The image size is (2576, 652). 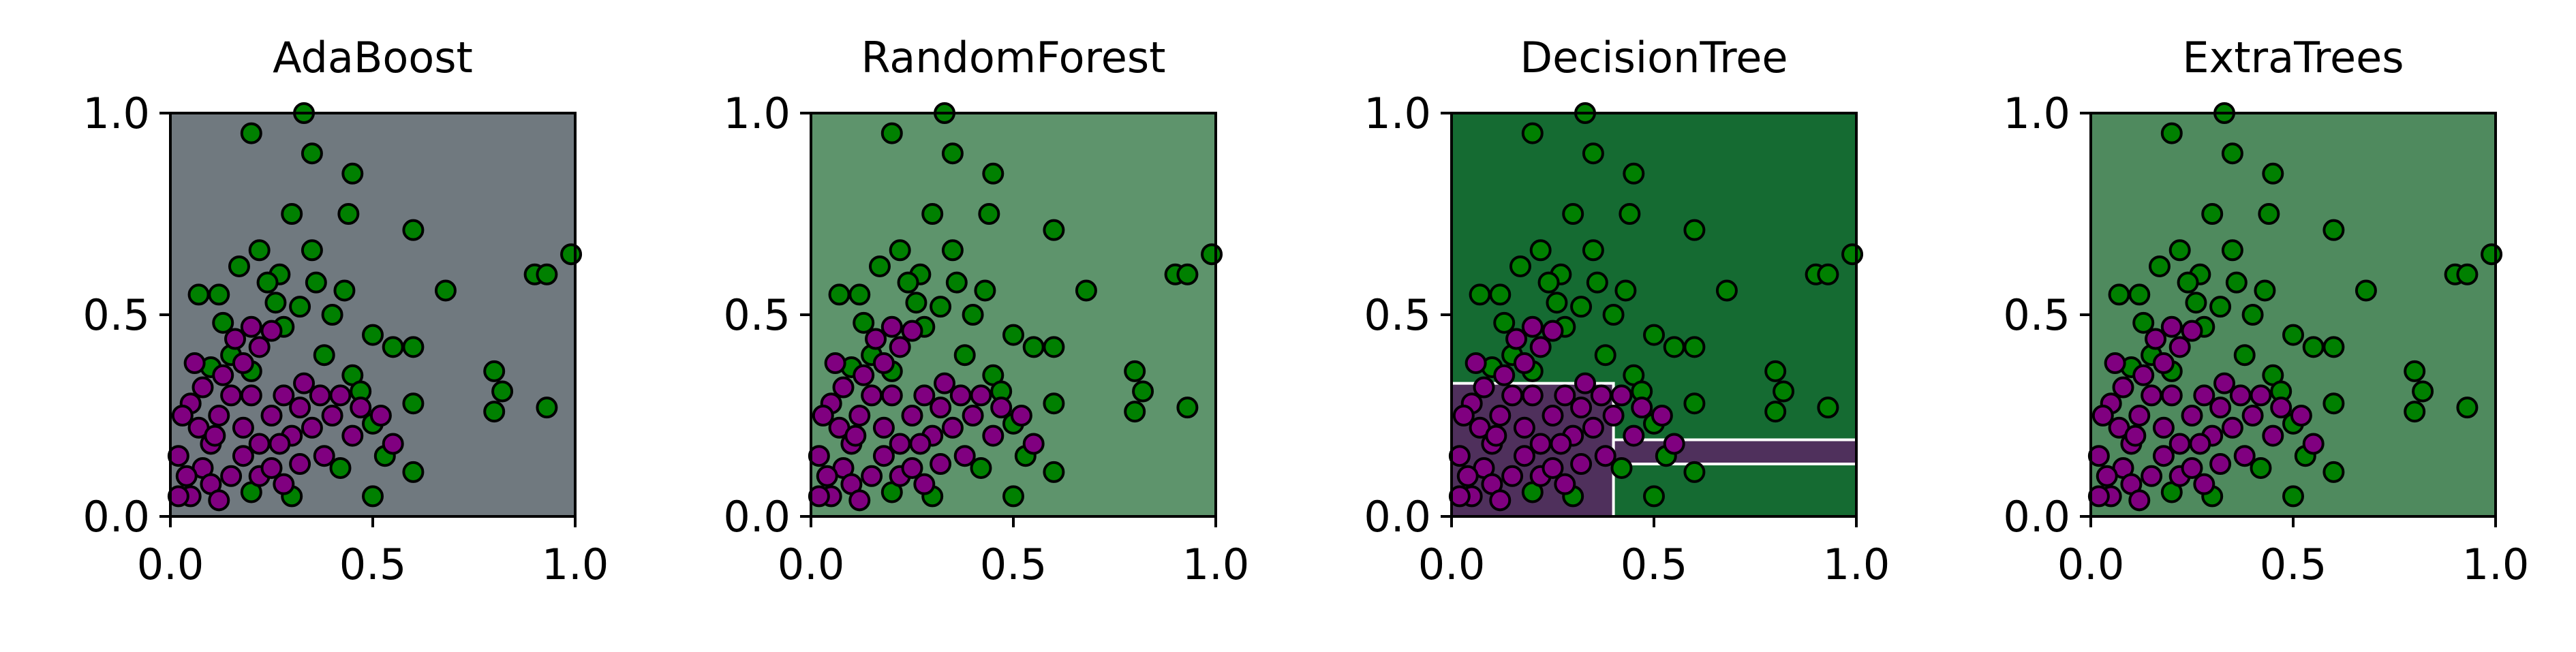 What do you see at coordinates (372, 314) in the screenshot?
I see `decision-surface` at bounding box center [372, 314].